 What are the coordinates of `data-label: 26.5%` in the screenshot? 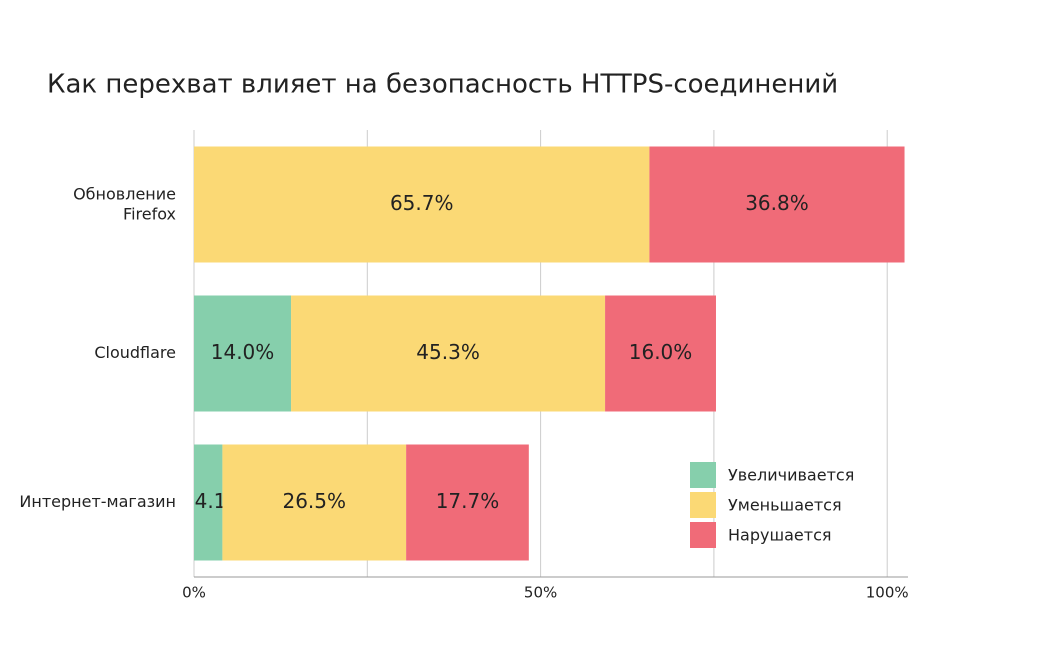 It's located at (314, 501).